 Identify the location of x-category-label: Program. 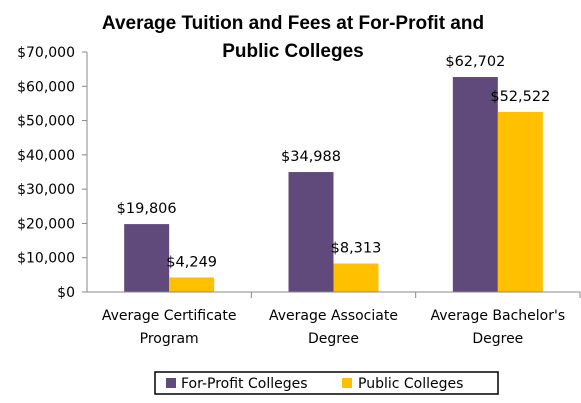
(169, 339).